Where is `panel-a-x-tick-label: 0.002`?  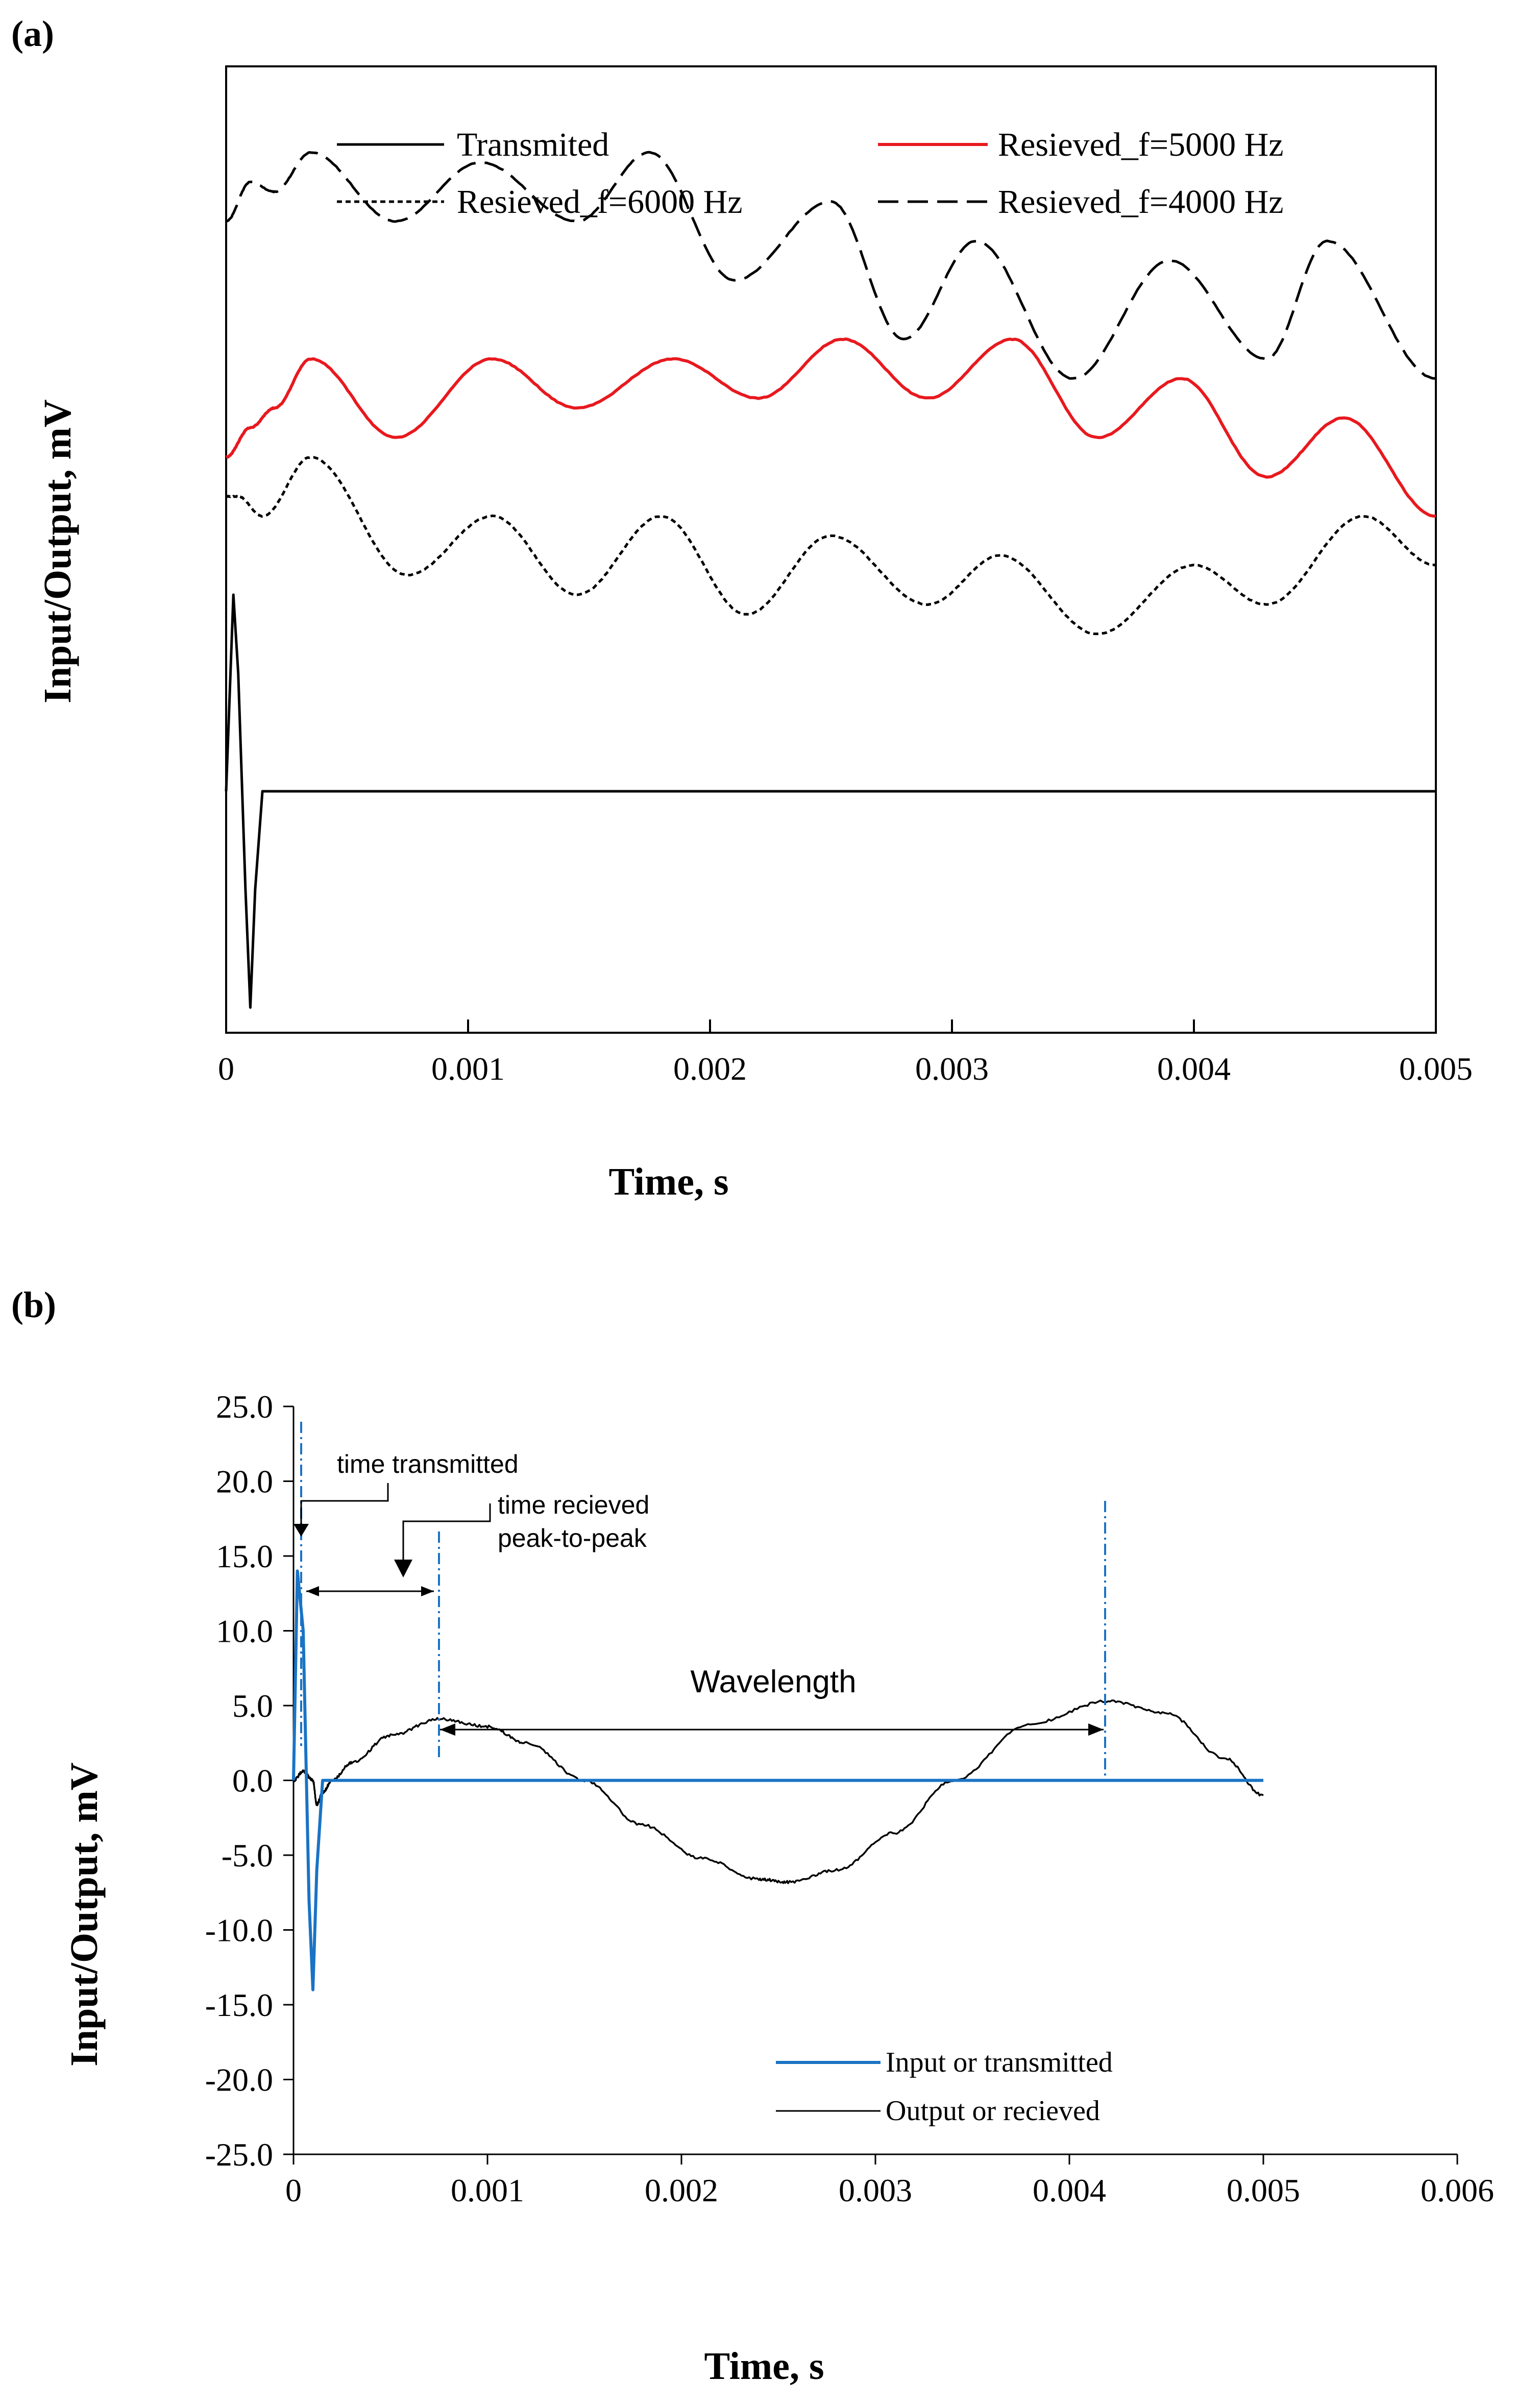 panel-a-x-tick-label: 0.002 is located at coordinates (710, 1069).